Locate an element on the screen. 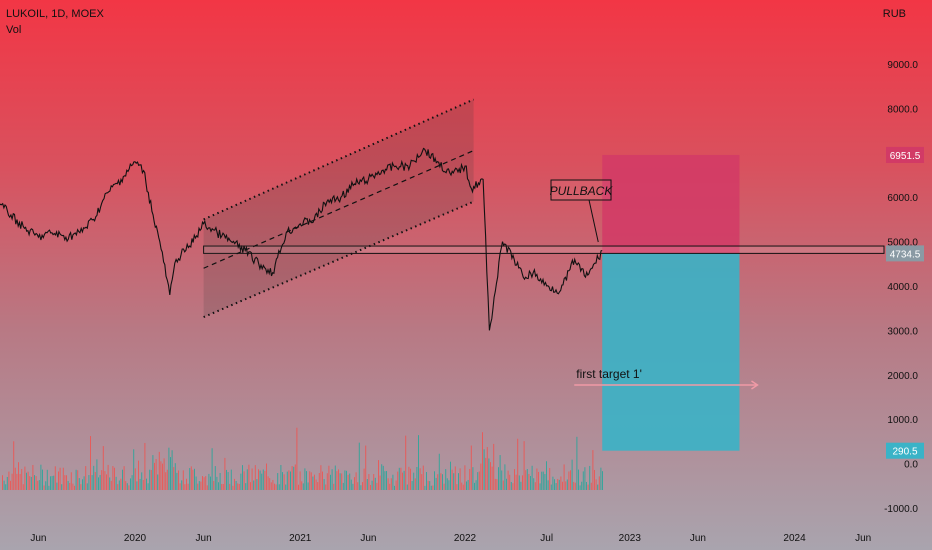 This screenshot has height=550, width=932. pullback-label: PULLBACK is located at coordinates (582, 191).